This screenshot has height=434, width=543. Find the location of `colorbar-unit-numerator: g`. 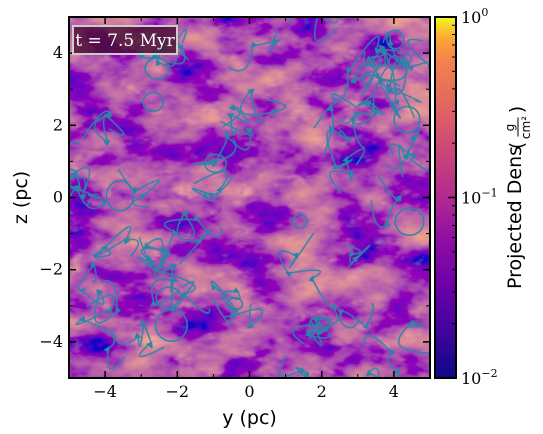

colorbar-unit-numerator: g is located at coordinates (510, 128).